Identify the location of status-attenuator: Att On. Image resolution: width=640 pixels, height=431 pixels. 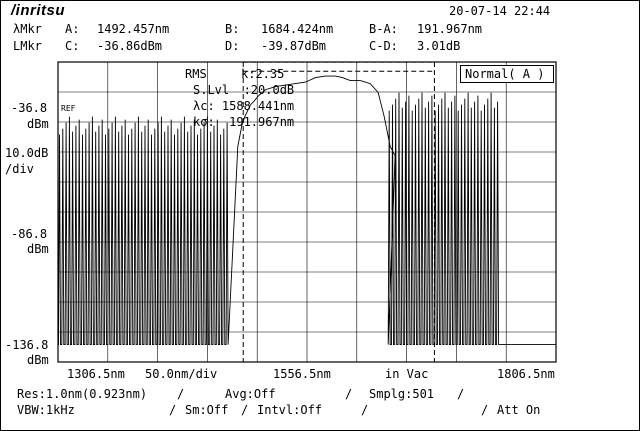
(518, 410).